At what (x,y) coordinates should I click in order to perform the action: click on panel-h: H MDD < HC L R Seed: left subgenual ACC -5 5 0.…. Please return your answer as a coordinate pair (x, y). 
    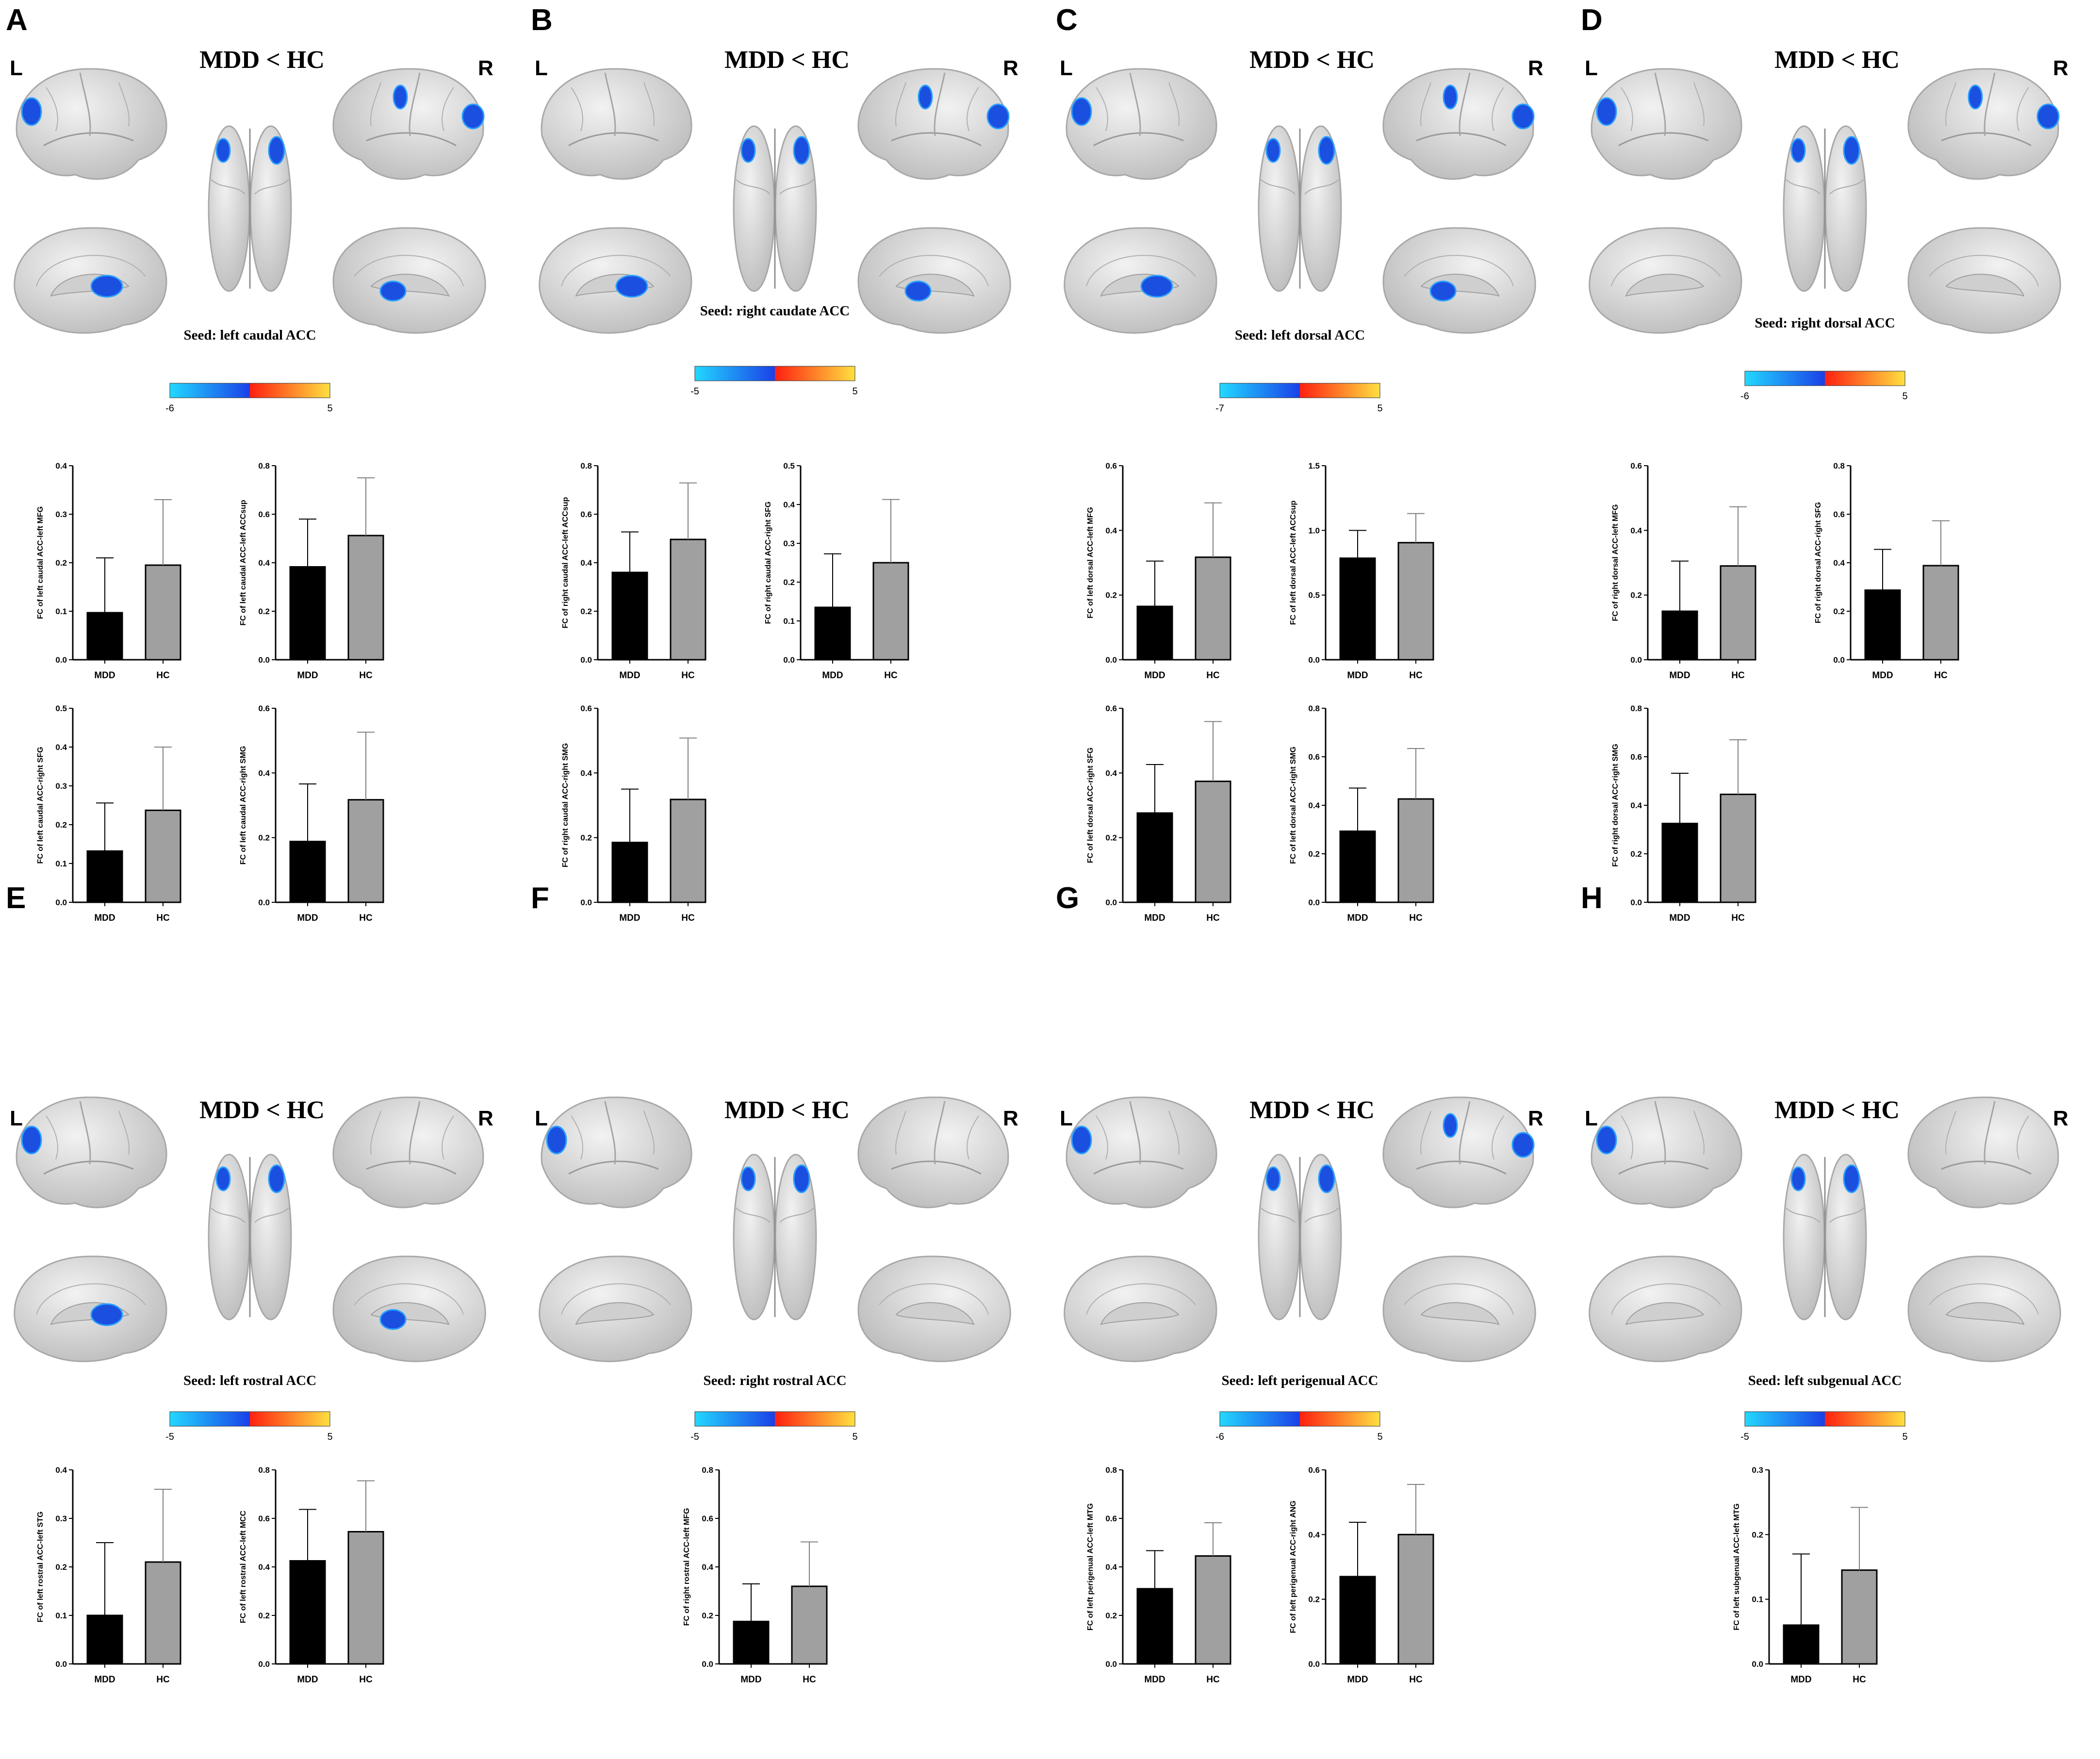
    Looking at the image, I should click on (1824, 1283).